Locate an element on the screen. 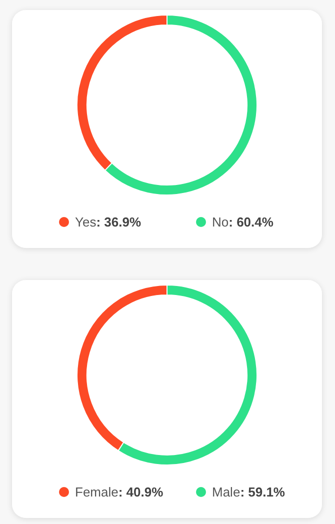 Image resolution: width=335 pixels, height=524 pixels. data-label: : 59.1% is located at coordinates (263, 492).